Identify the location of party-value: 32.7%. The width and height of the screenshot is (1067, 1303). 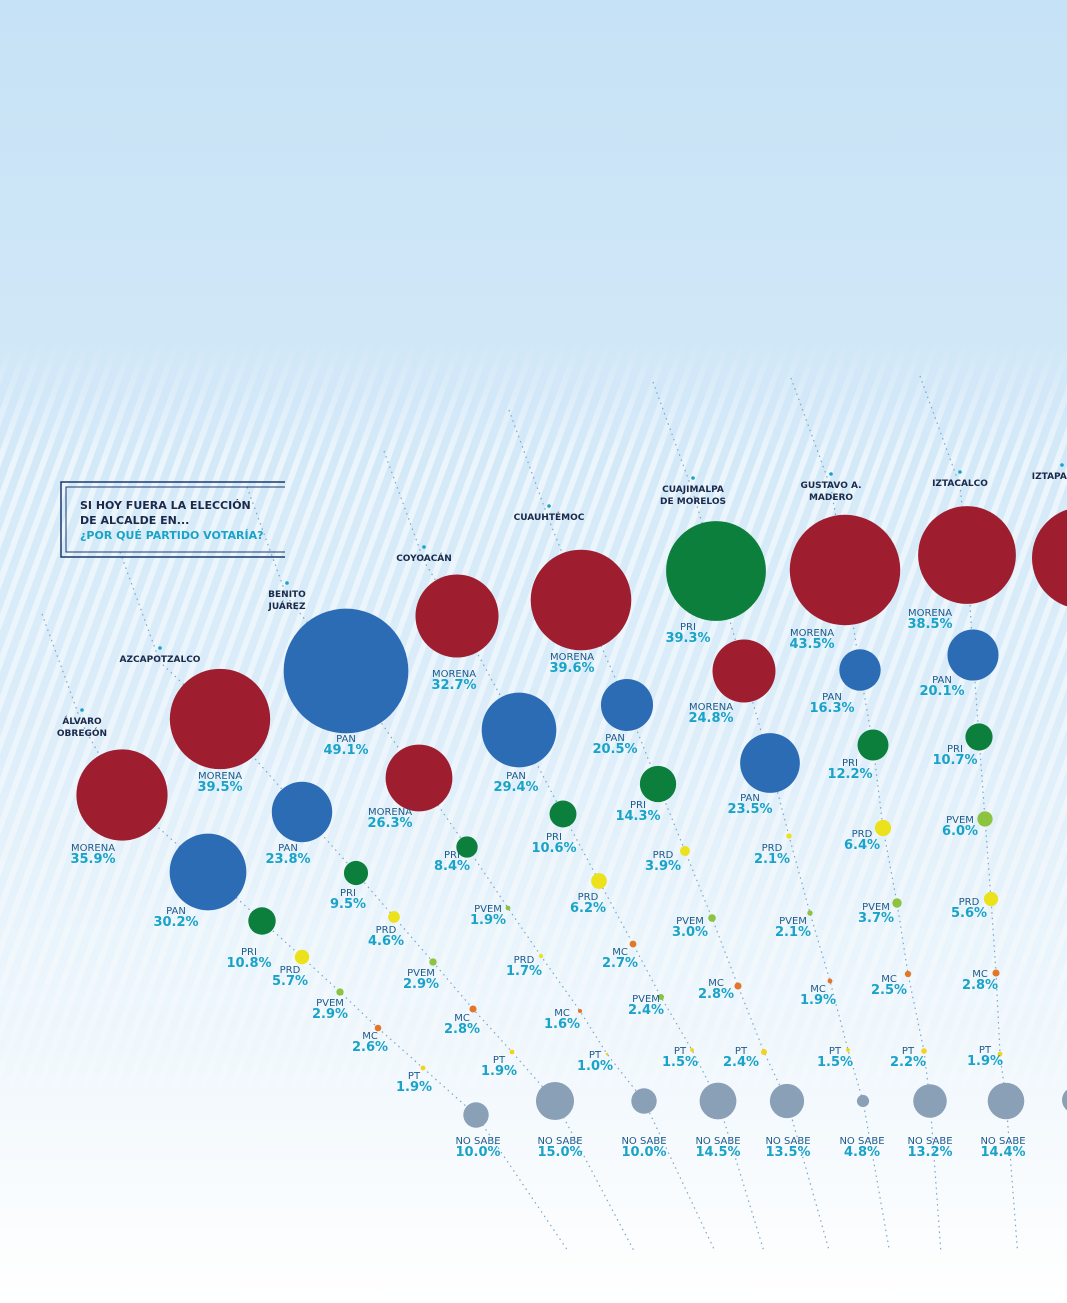
(453, 685).